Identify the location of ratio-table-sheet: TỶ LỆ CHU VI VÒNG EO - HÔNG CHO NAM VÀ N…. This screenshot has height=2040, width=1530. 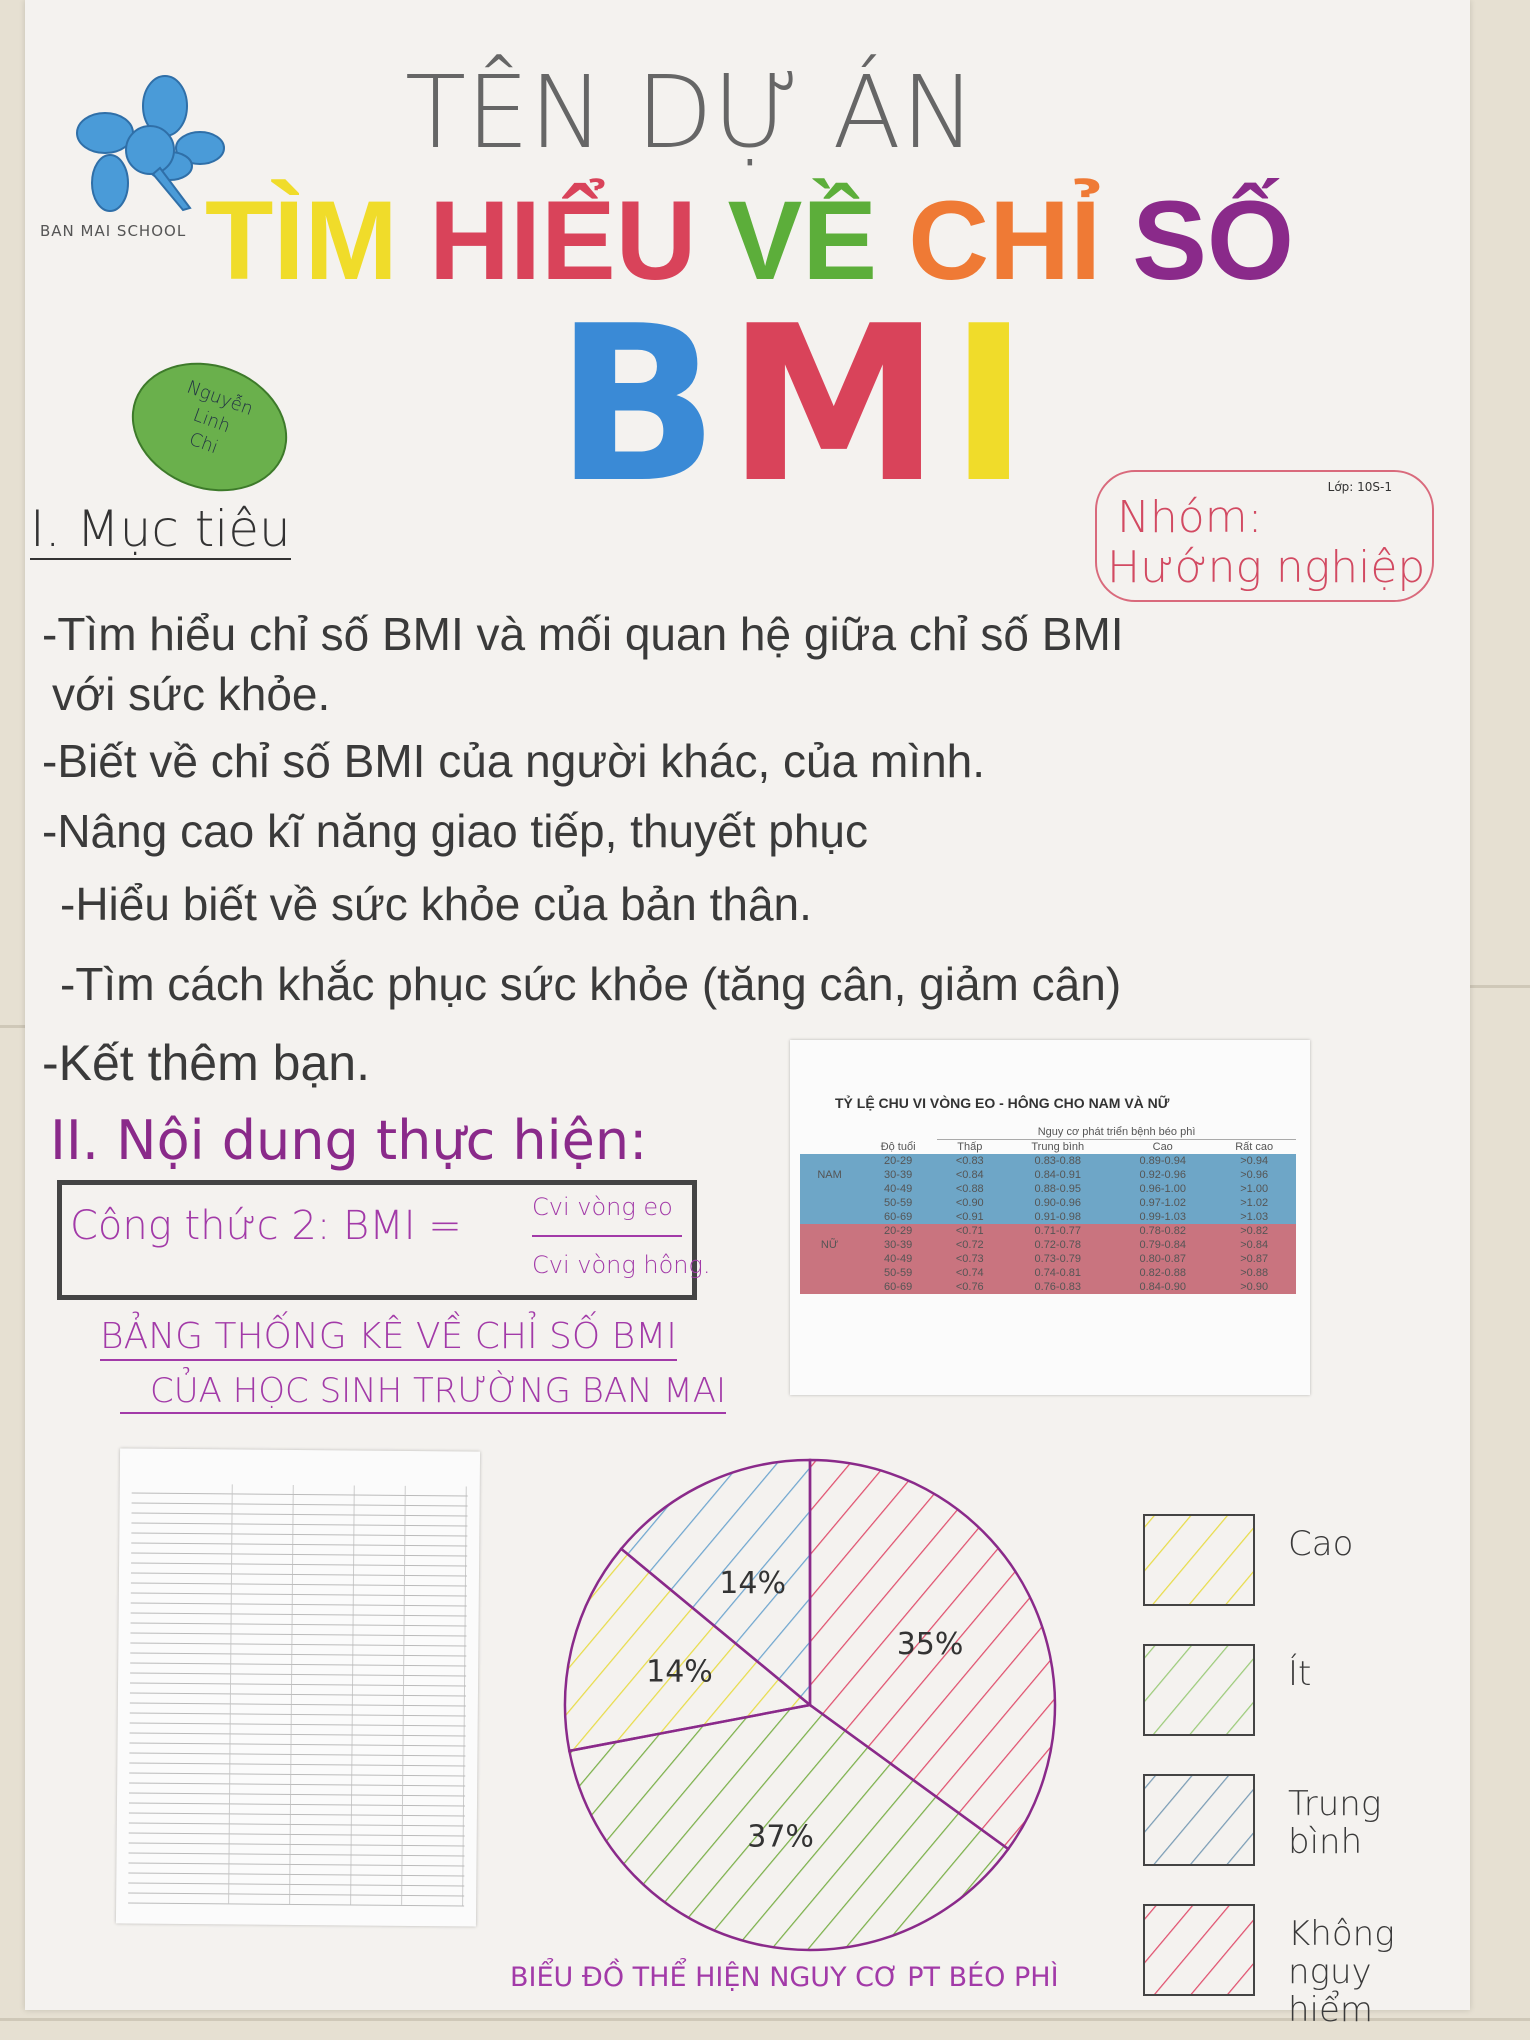
(1050, 1217).